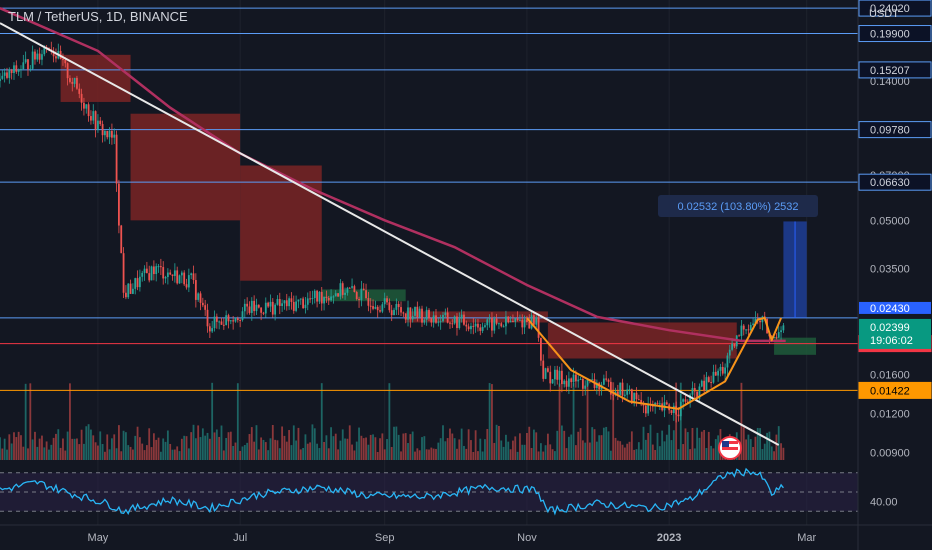  What do you see at coordinates (730, 442) in the screenshot?
I see `us-flag-stripe-icon` at bounding box center [730, 442].